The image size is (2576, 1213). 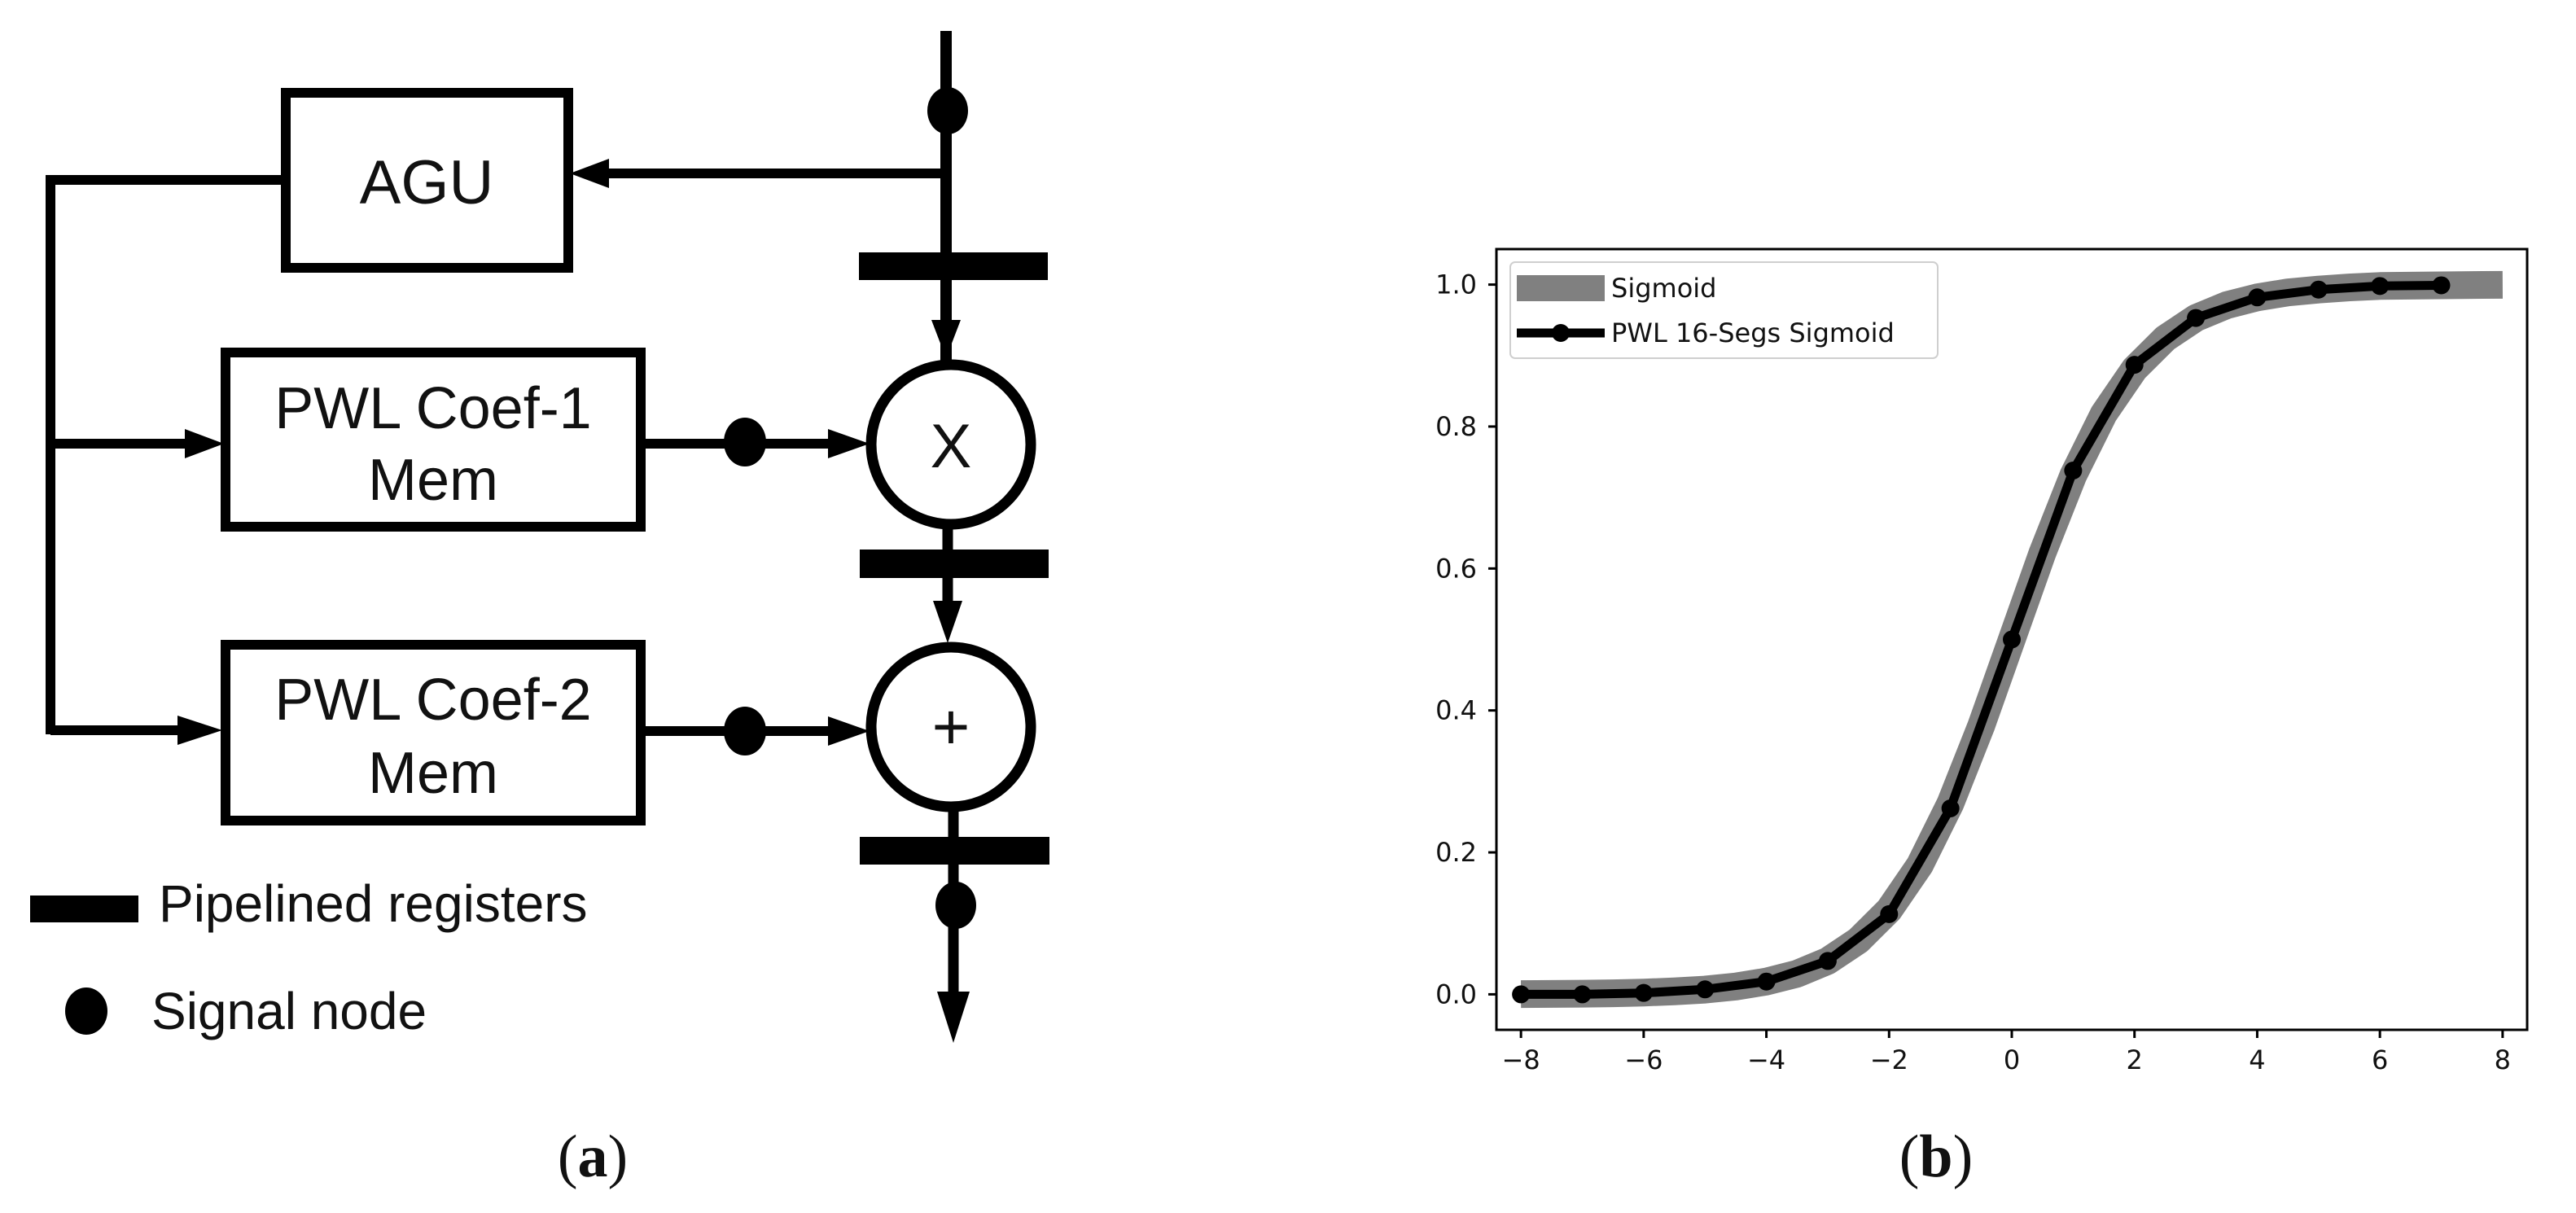 I want to click on input-arrowhead, so click(x=946, y=339).